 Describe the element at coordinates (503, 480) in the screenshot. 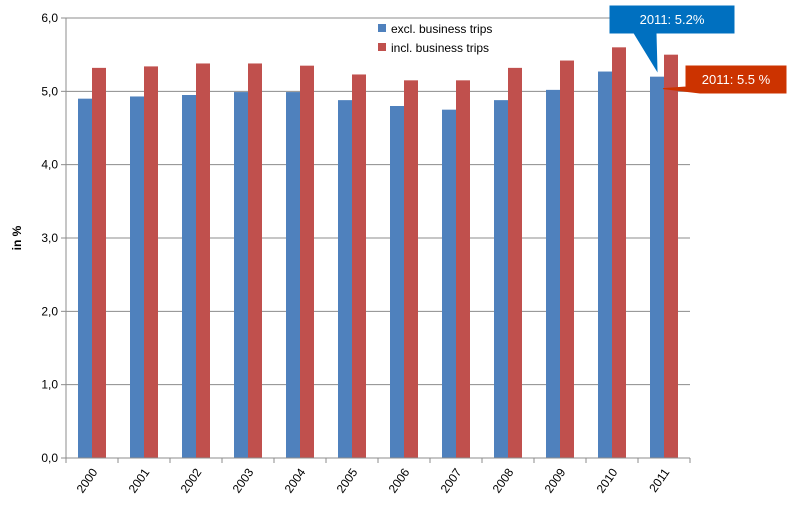

I see `x-tick-label: 2008` at that location.